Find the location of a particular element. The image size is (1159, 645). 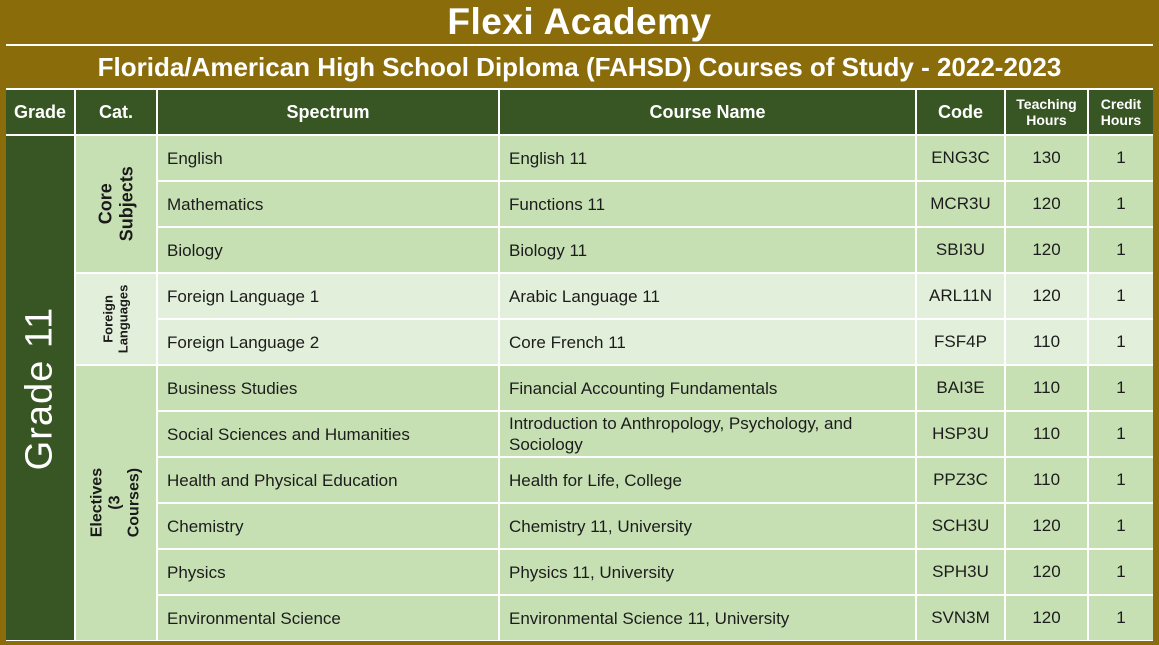

course-name-cell: Financial Accounting Fundamentals is located at coordinates (707, 388).